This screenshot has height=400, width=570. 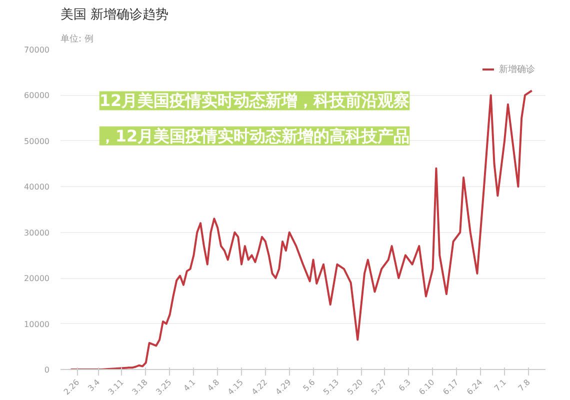 What do you see at coordinates (77, 39) in the screenshot?
I see `y-axis-title: 单位: 例` at bounding box center [77, 39].